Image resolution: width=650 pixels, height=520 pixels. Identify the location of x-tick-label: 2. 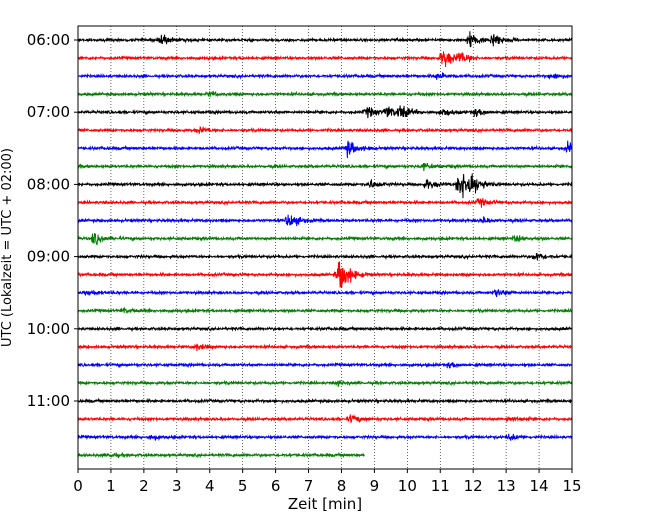
(144, 486).